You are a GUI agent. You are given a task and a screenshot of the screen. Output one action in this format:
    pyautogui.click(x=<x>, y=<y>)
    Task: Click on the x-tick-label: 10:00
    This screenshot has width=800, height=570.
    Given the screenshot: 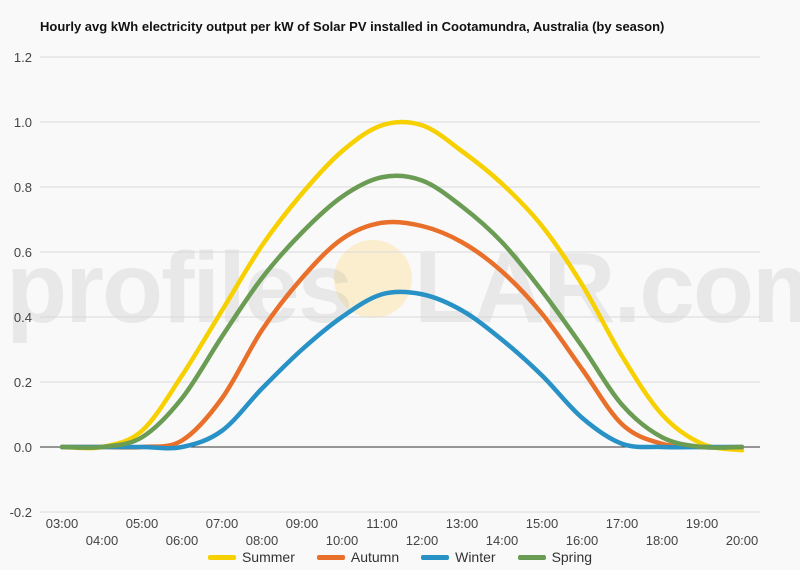 What is the action you would take?
    pyautogui.click(x=342, y=540)
    